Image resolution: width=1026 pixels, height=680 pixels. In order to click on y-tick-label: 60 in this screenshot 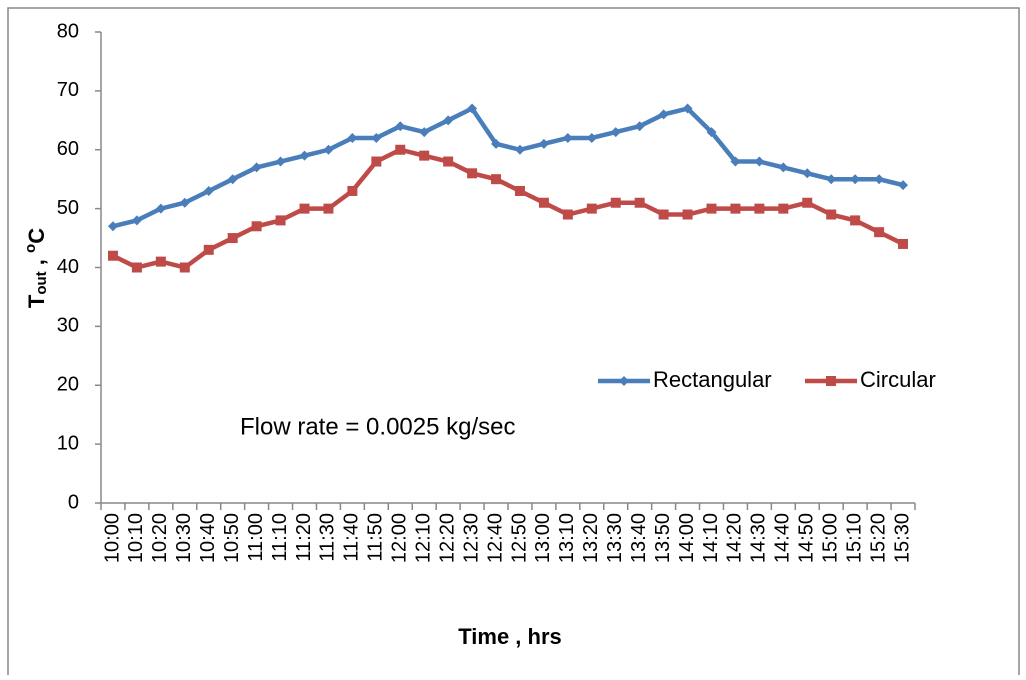, I will do `click(68, 149)`.